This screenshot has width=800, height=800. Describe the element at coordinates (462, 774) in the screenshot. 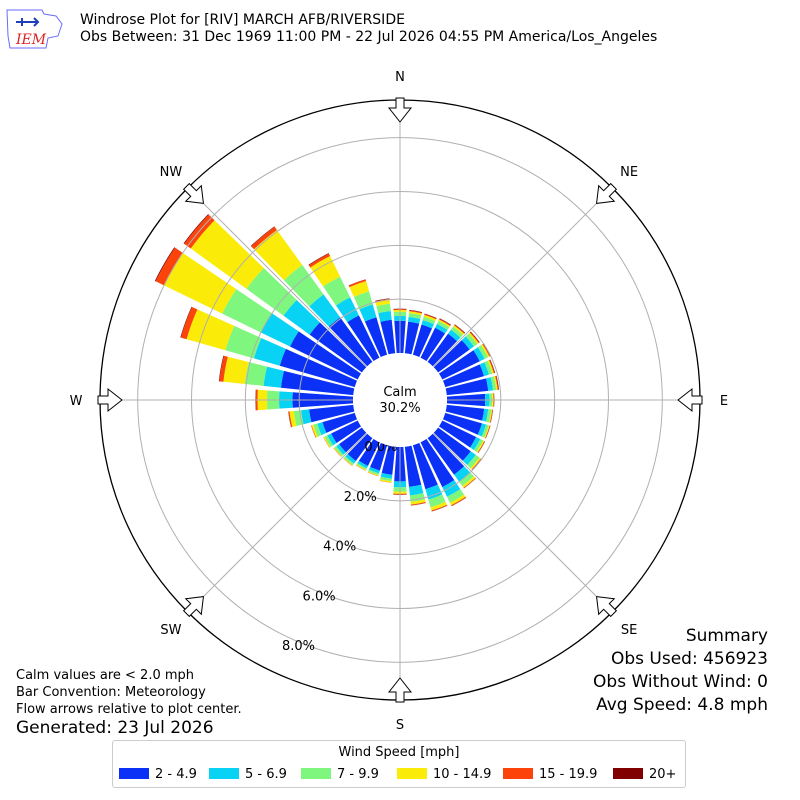

I see `legend-label: 10 - 14.9` at that location.